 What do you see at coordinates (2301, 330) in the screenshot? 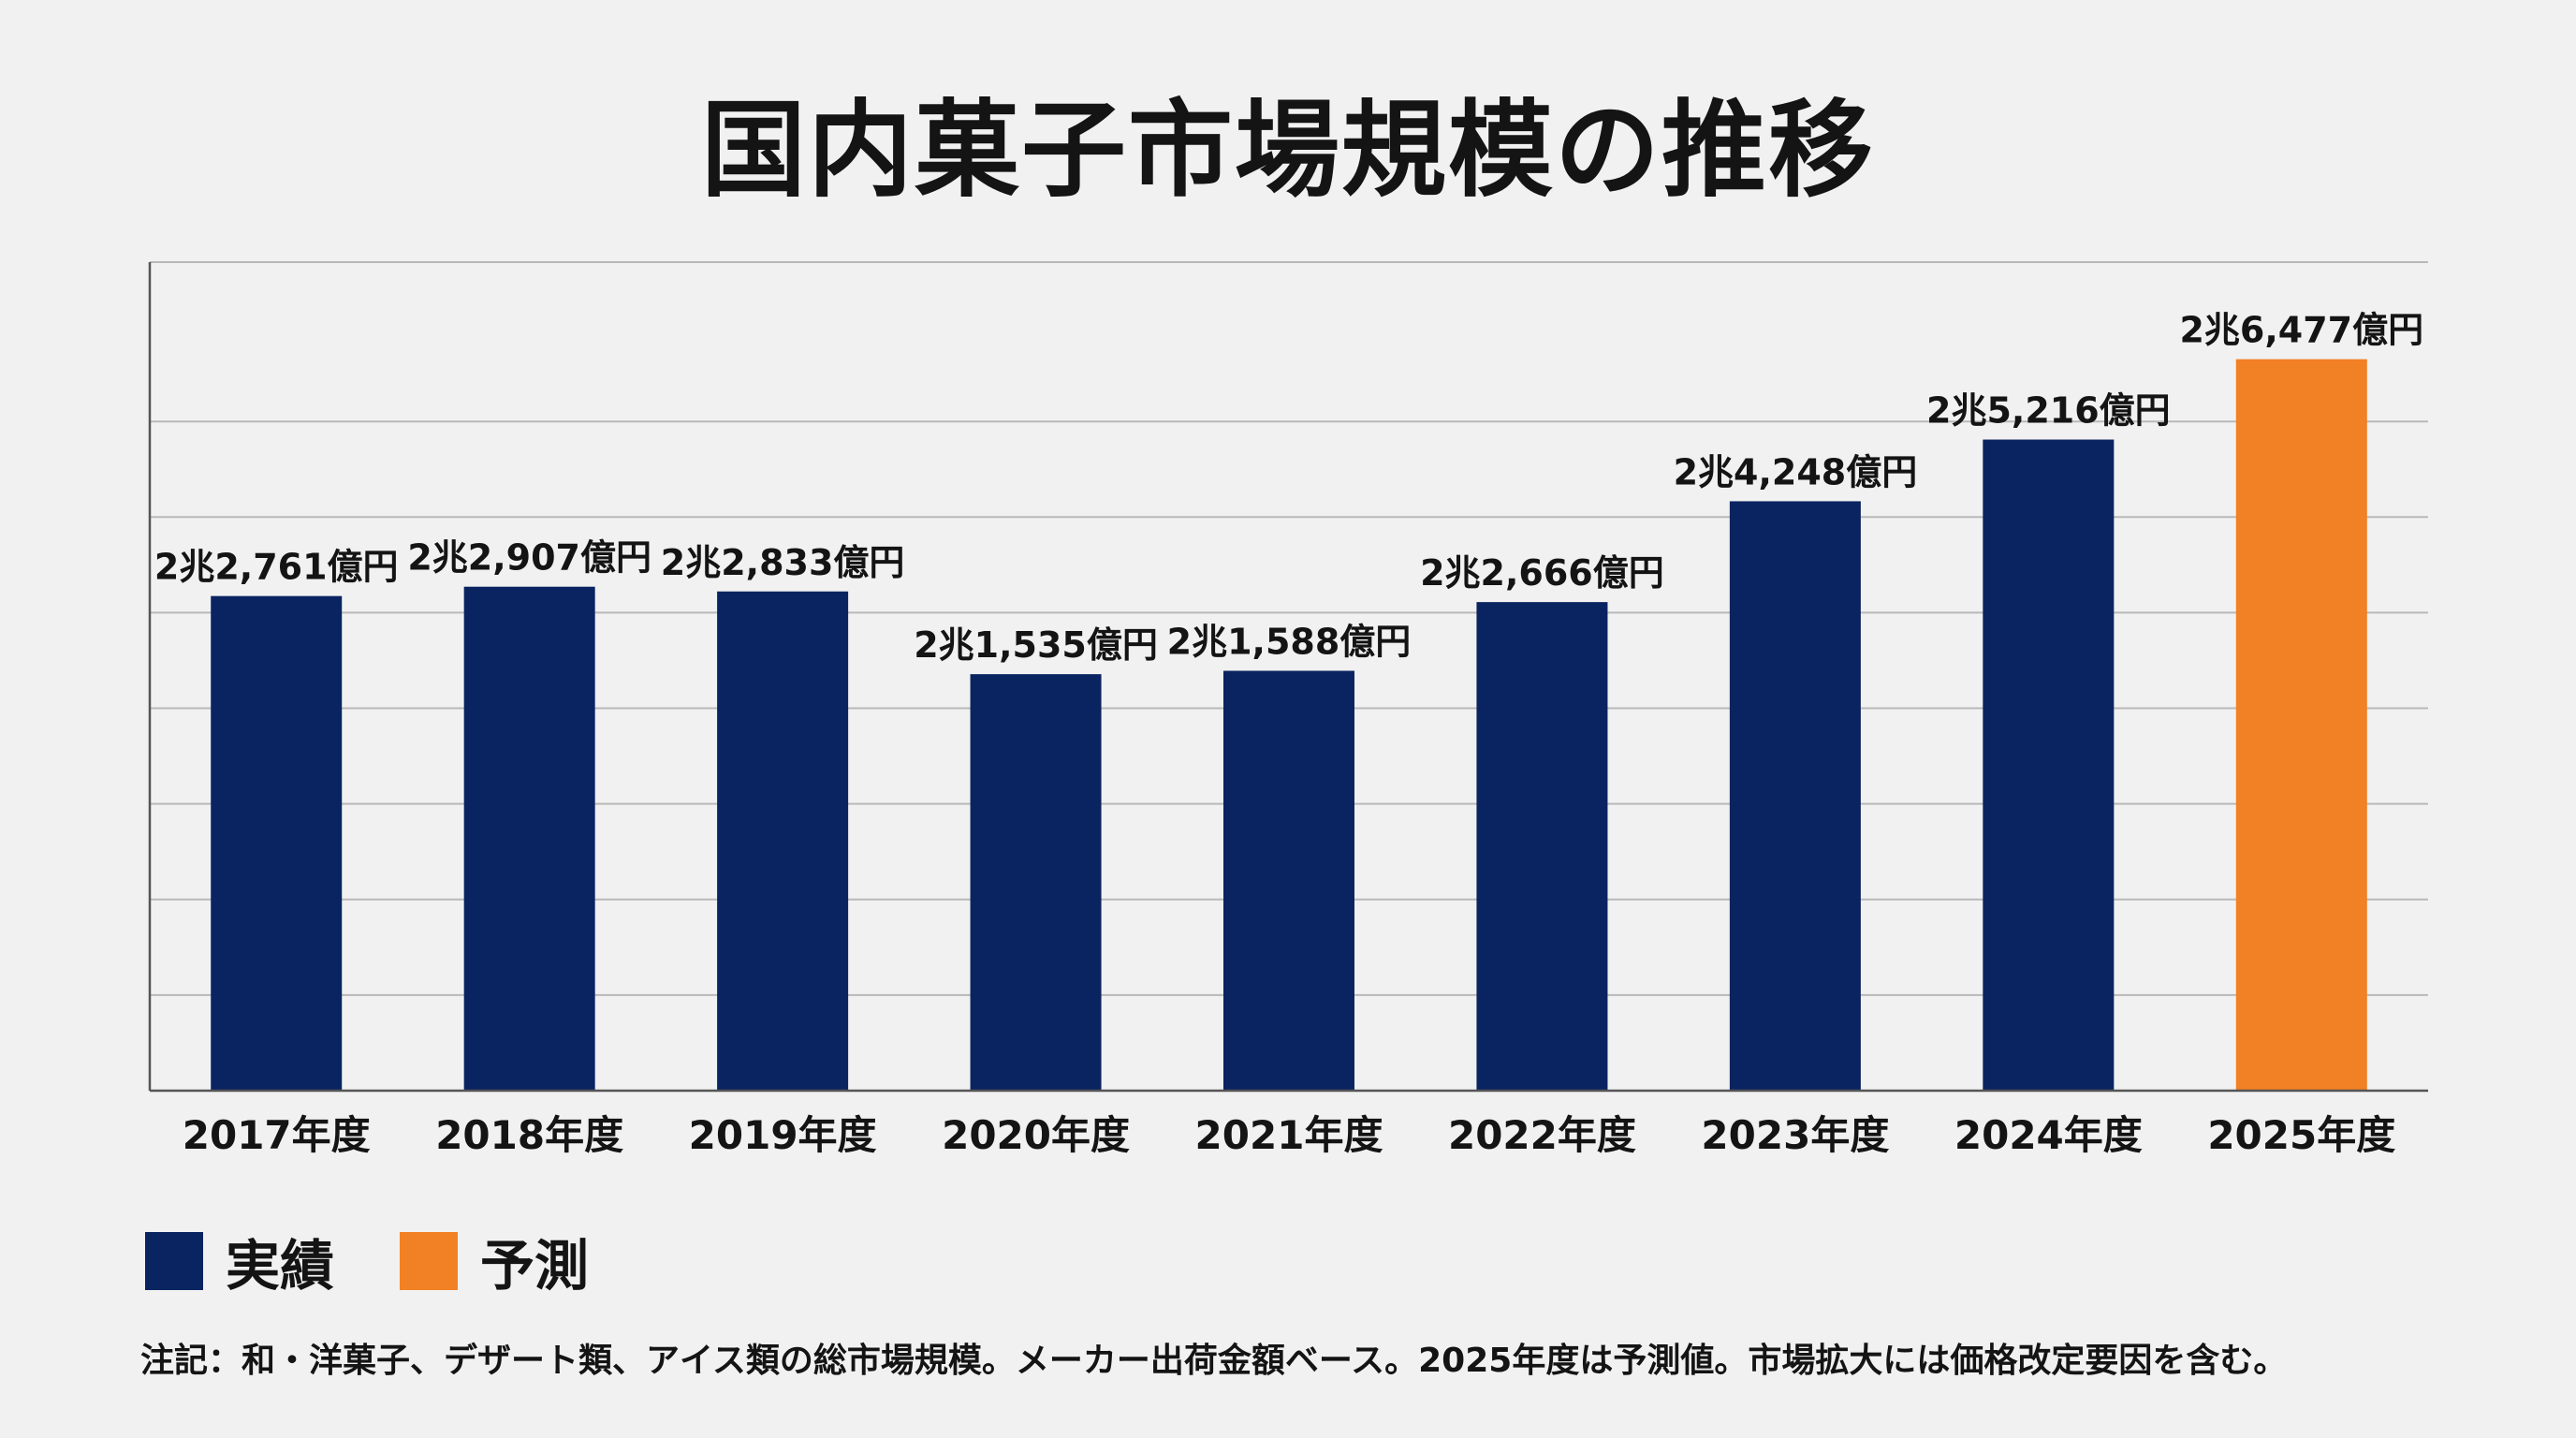
I see `bar-value-label: 2兆6,477億円` at bounding box center [2301, 330].